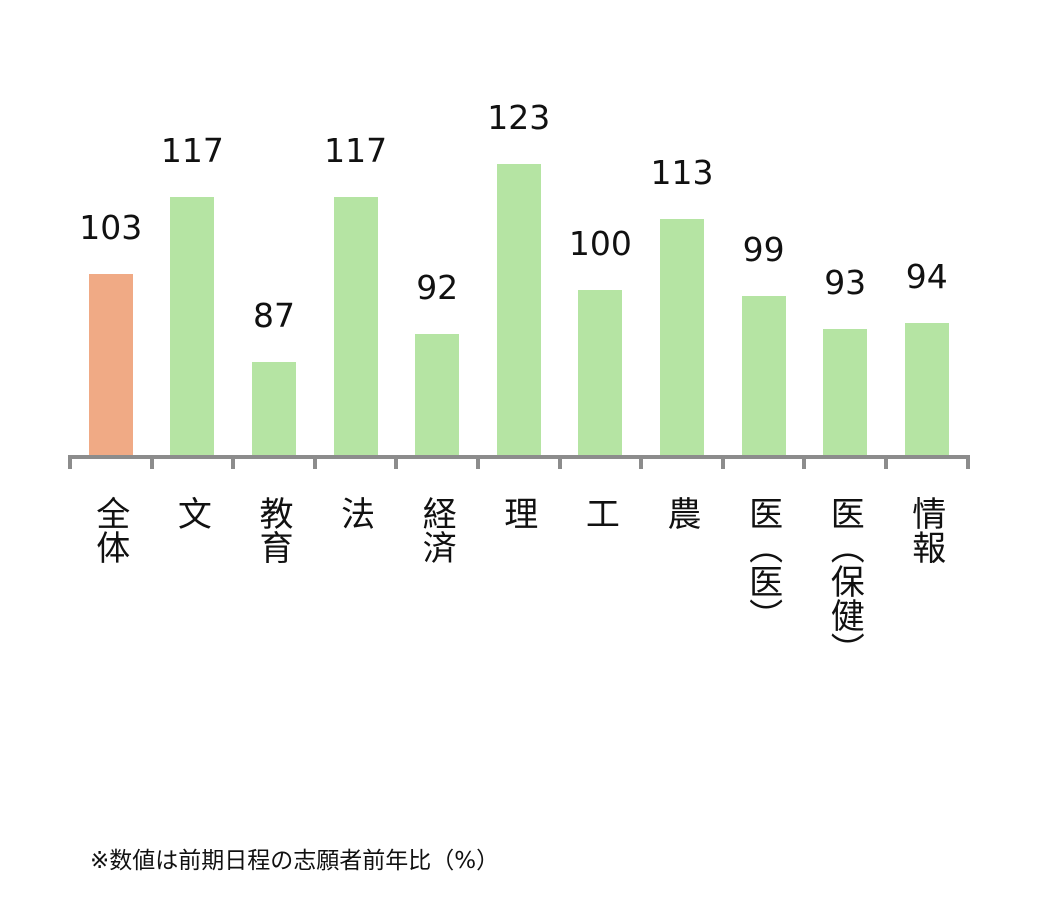 The width and height of the screenshot is (1045, 920). What do you see at coordinates (600, 243) in the screenshot?
I see `data-label: 100` at bounding box center [600, 243].